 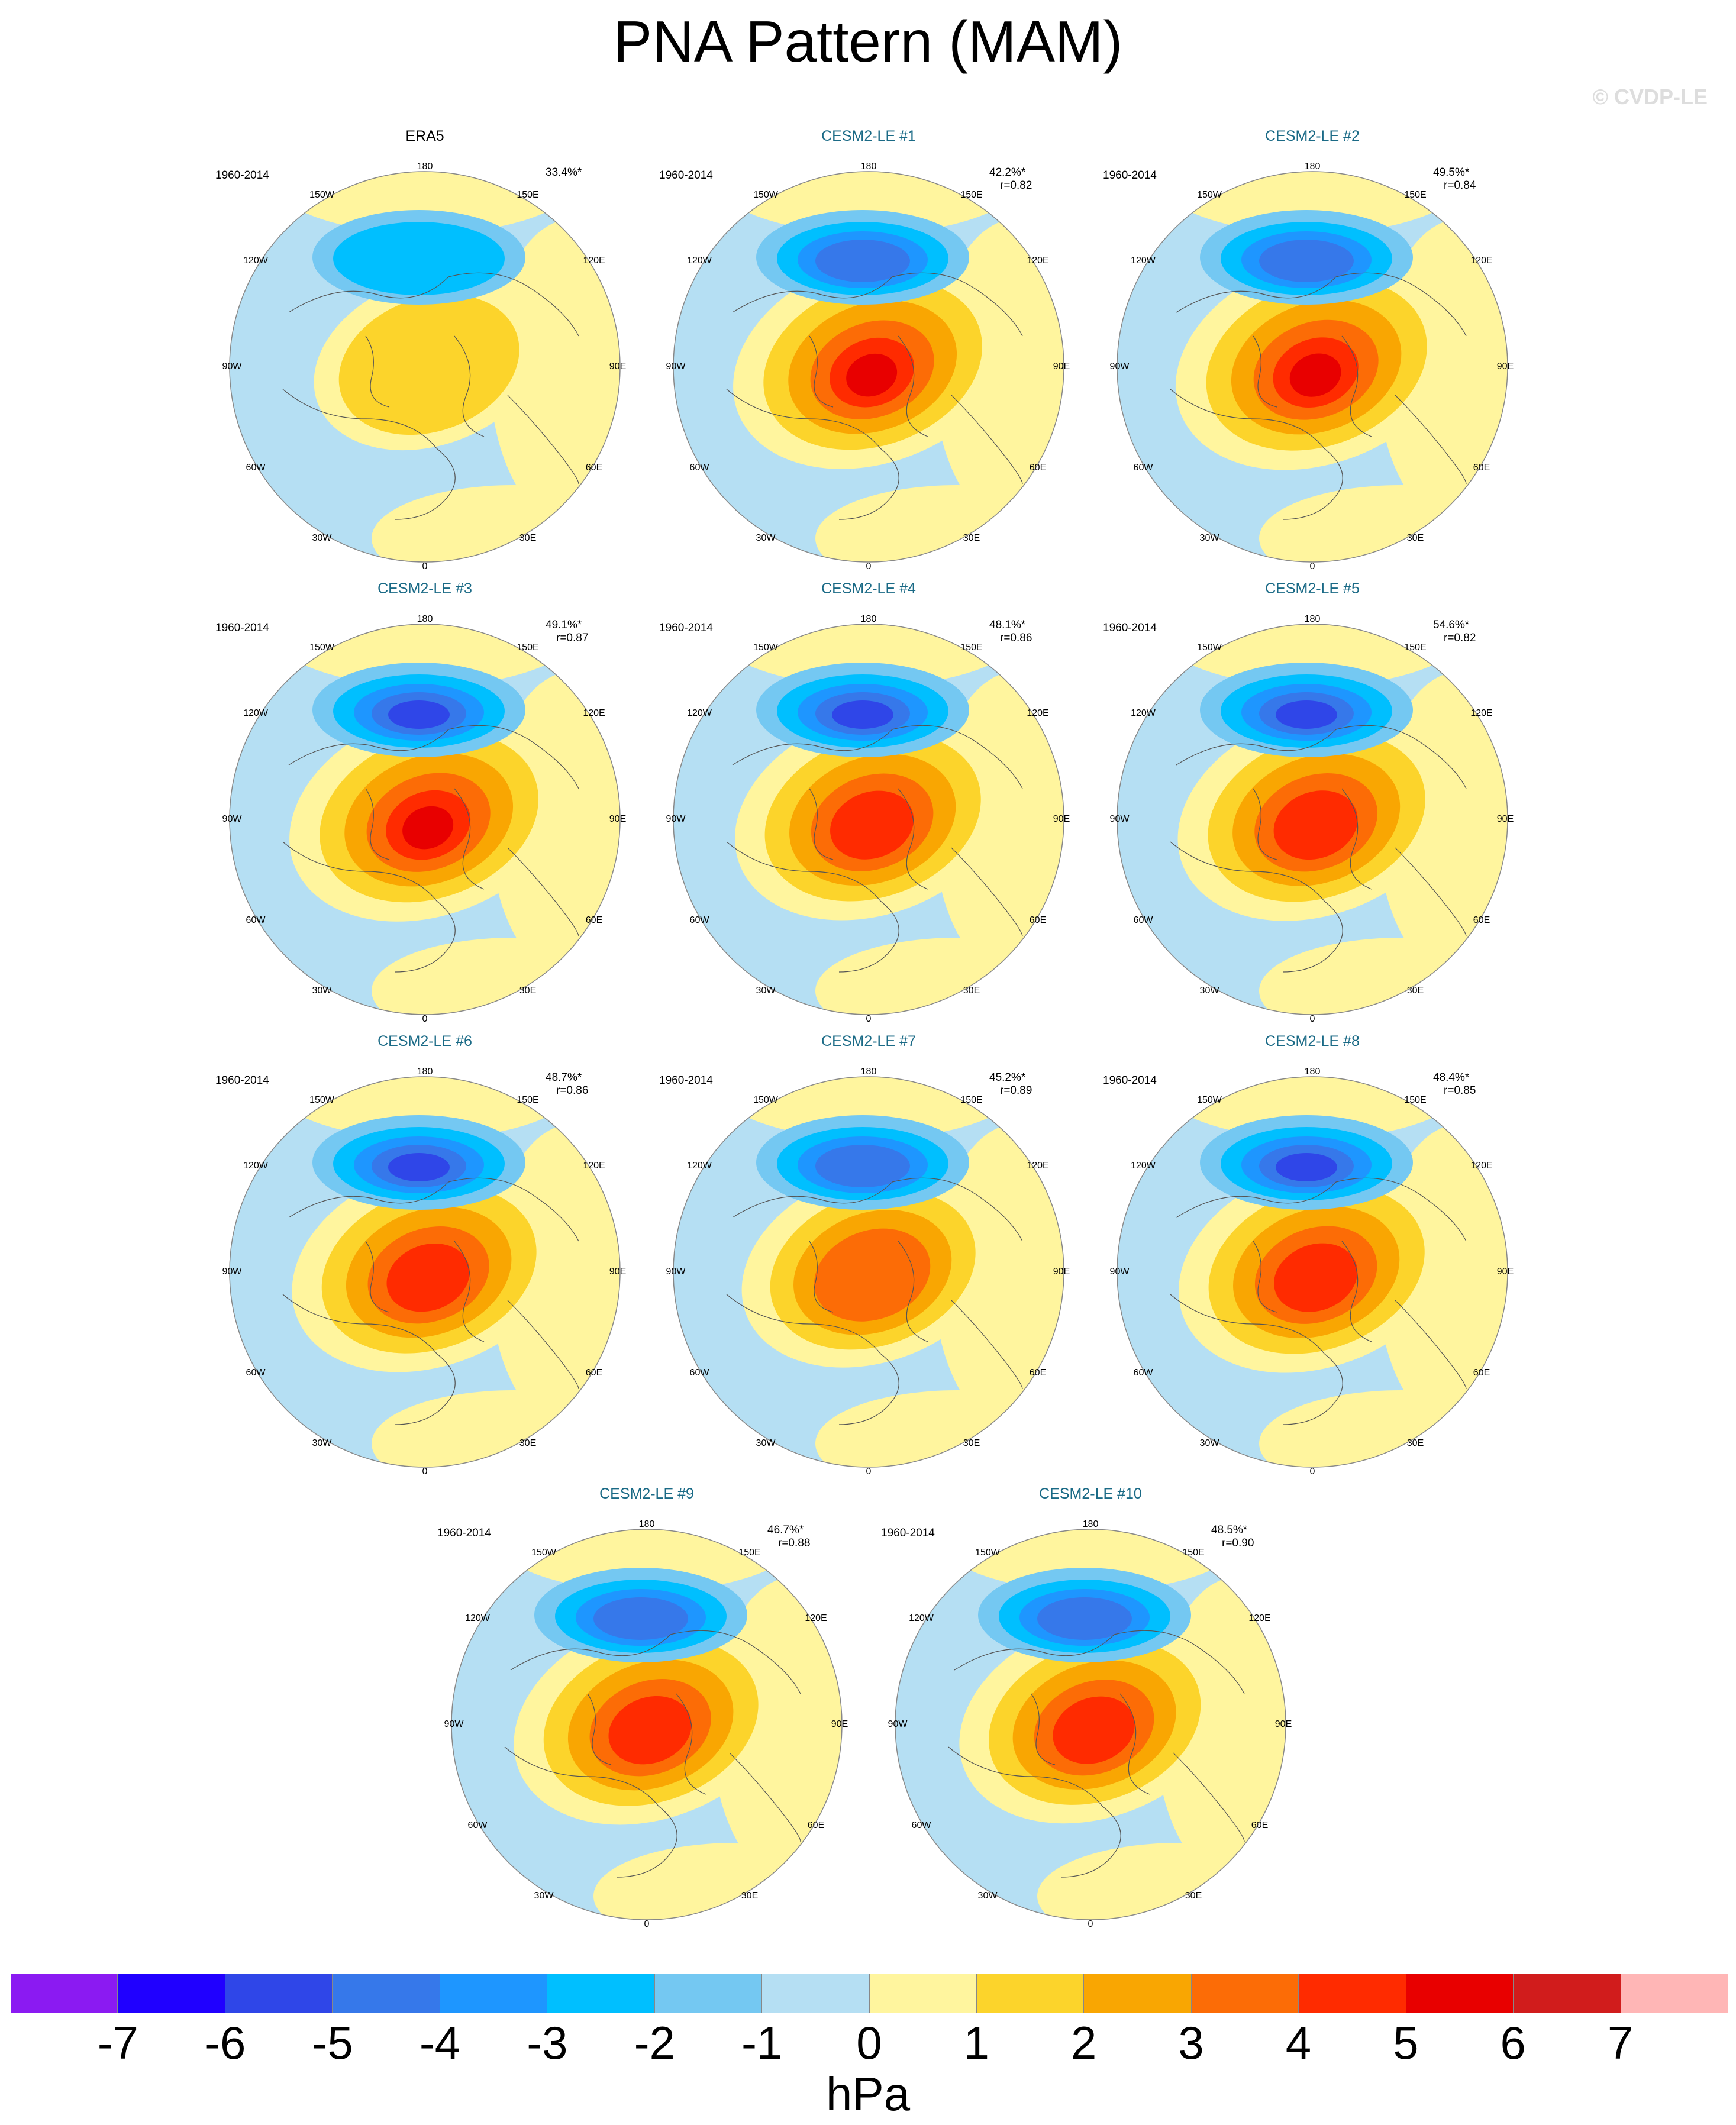 What do you see at coordinates (1312, 136) in the screenshot?
I see `panel-title: CESM2-LE #2` at bounding box center [1312, 136].